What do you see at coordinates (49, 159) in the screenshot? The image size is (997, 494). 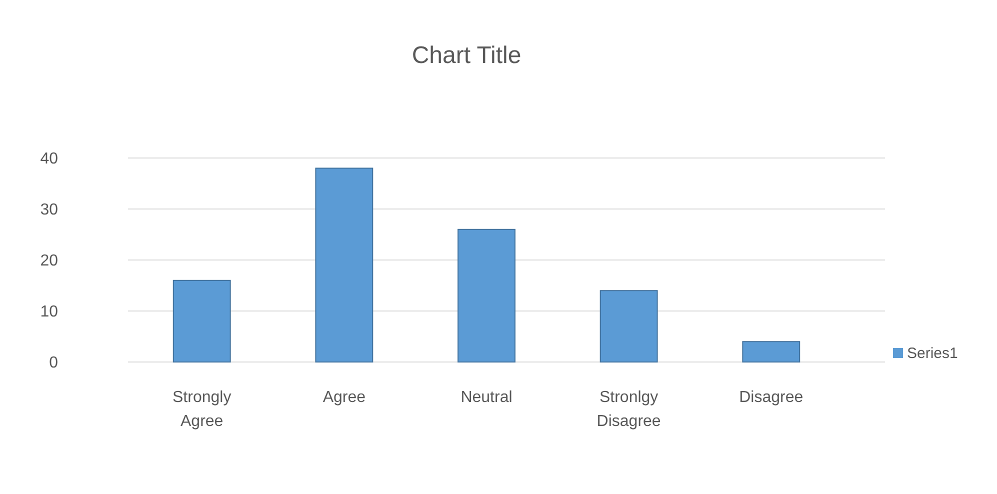 I see `y-tick-label: 40` at bounding box center [49, 159].